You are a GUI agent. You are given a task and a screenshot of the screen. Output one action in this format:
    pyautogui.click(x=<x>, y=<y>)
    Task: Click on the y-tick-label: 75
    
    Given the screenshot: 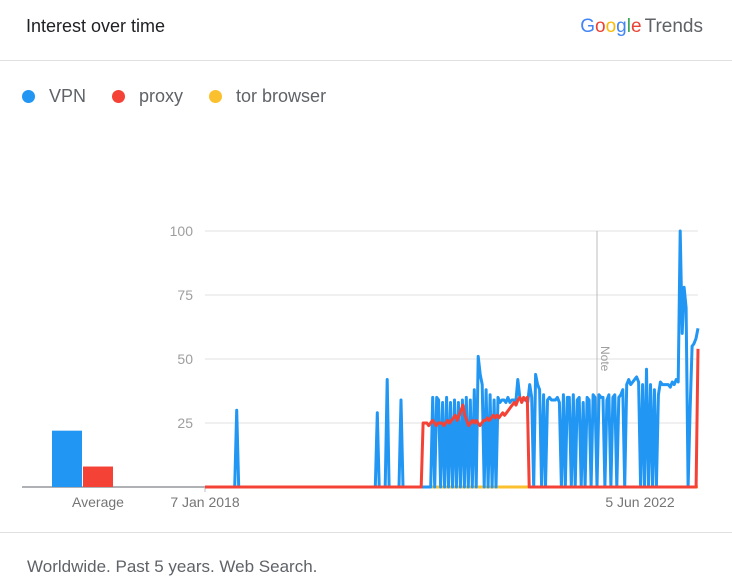 What is the action you would take?
    pyautogui.click(x=185, y=295)
    